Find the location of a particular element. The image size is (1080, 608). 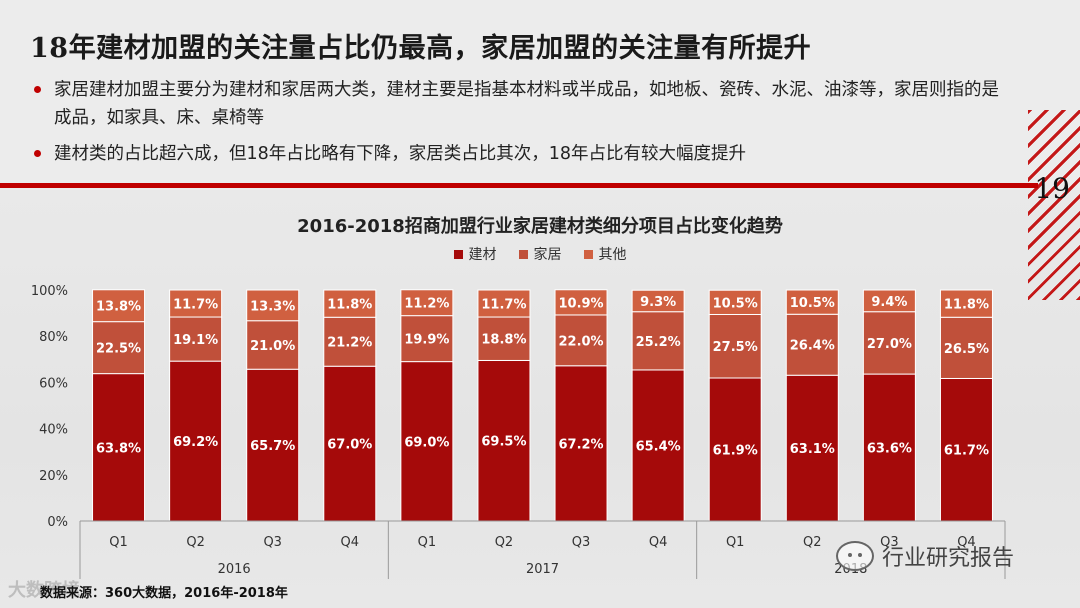

red-divider is located at coordinates (519, 185).